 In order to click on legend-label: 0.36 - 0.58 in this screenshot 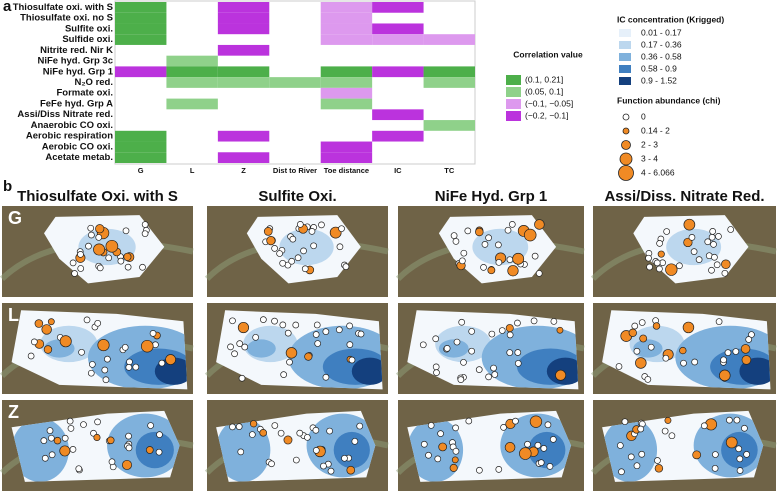, I will do `click(661, 56)`.